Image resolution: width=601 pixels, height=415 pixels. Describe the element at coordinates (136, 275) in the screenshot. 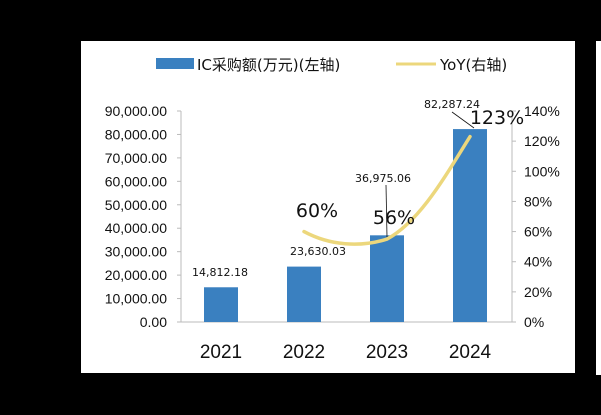

I see `left-tick-label: 20,000.00` at that location.